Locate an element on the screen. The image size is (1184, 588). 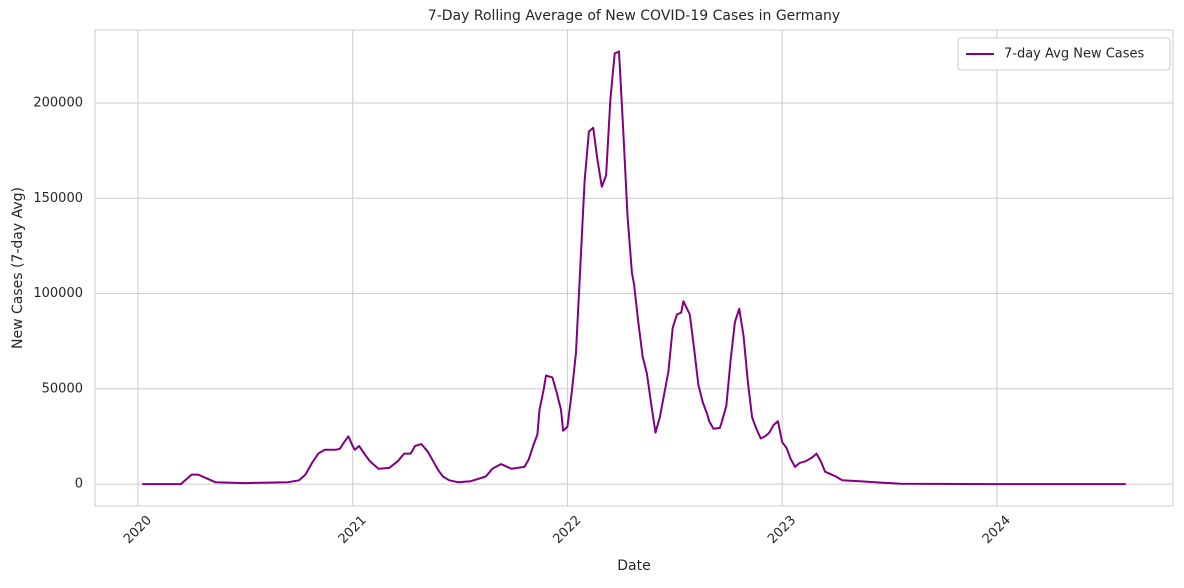
legend: 7-day Avg New Cases is located at coordinates (1064, 54).